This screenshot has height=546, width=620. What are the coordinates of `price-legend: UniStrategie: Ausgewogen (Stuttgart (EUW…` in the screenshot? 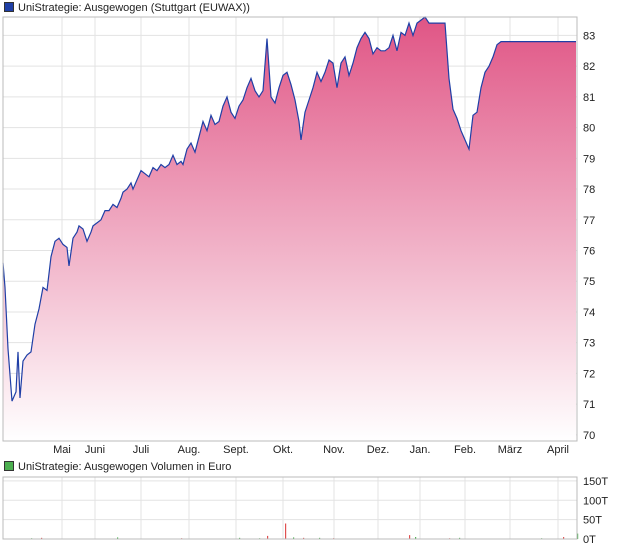 It's located at (127, 8).